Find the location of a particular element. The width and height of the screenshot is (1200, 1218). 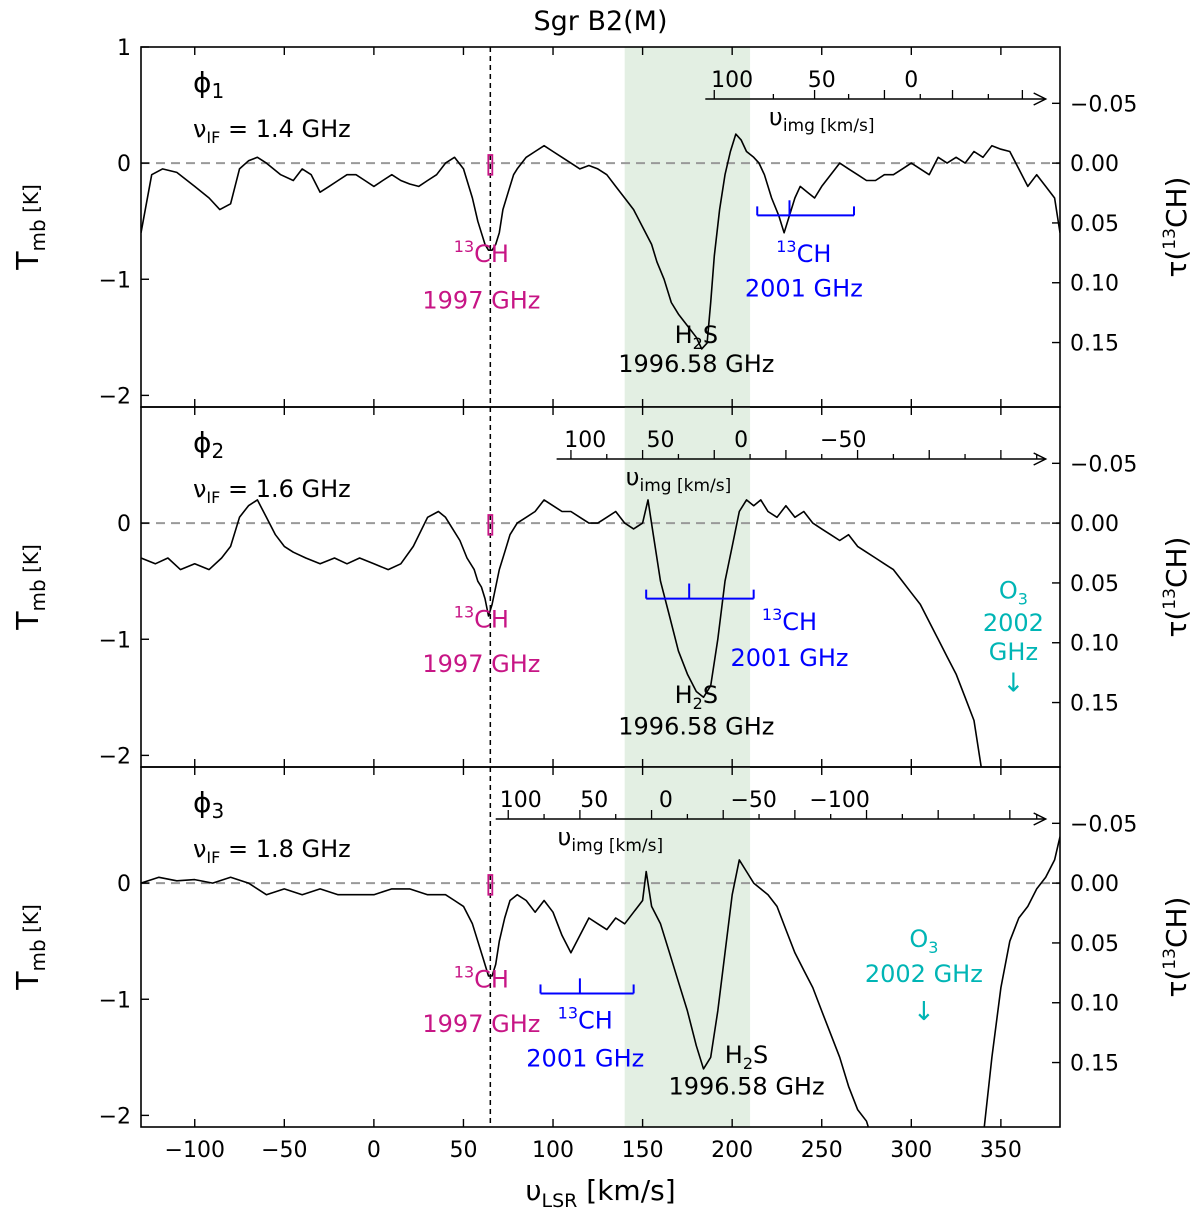

img-axis-tick-label: −50 is located at coordinates (753, 800).